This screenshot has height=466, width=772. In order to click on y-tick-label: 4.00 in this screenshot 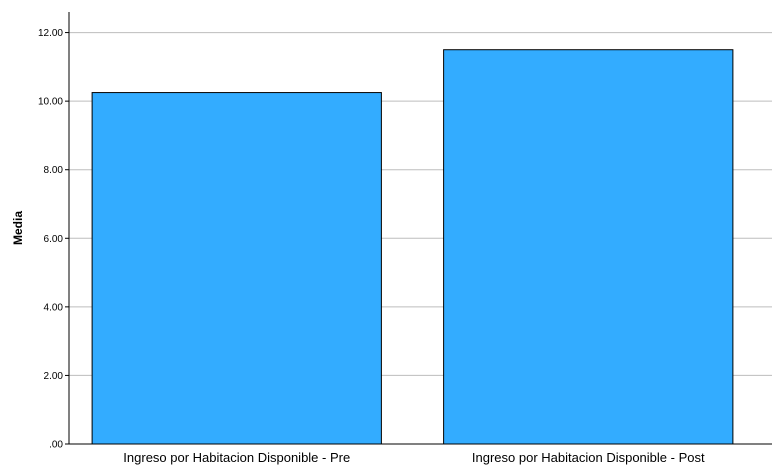, I will do `click(54, 307)`.